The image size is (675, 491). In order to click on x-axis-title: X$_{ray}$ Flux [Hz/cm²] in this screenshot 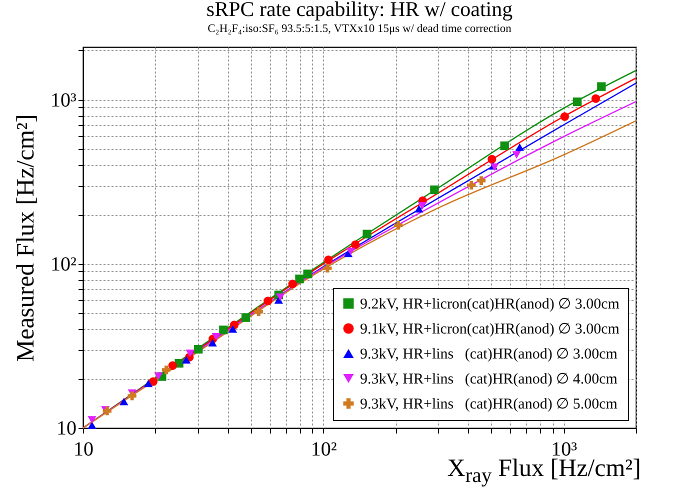, I will do `click(544, 471)`.